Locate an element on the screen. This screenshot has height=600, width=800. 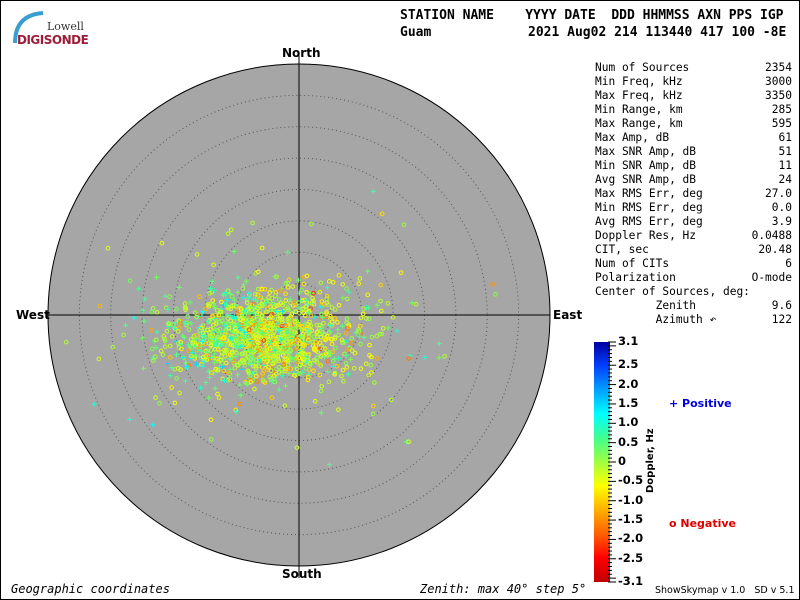
stat-row: Doppler Res, Hz 0.0488 is located at coordinates (693, 236).